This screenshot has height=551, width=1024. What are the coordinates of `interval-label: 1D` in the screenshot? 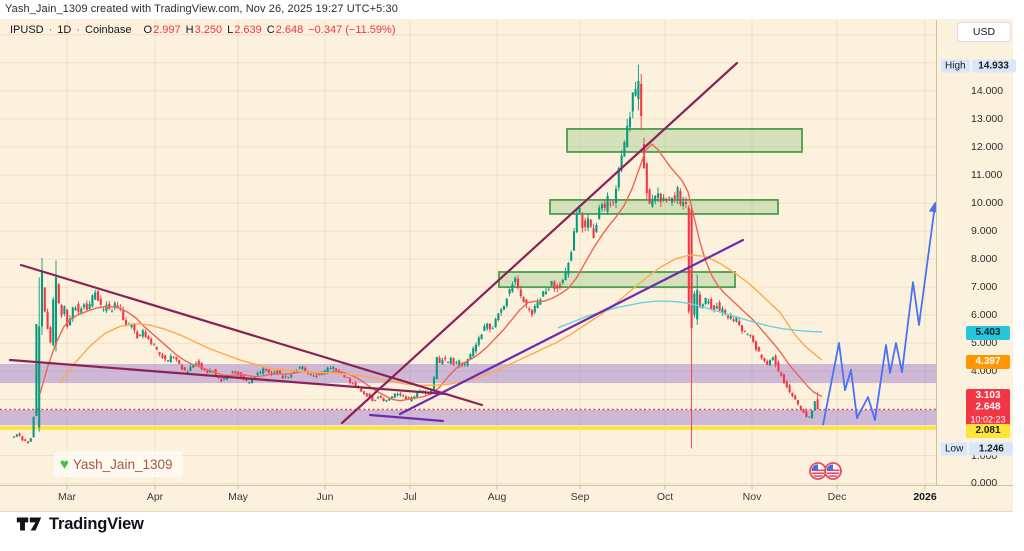 It's located at (64, 30).